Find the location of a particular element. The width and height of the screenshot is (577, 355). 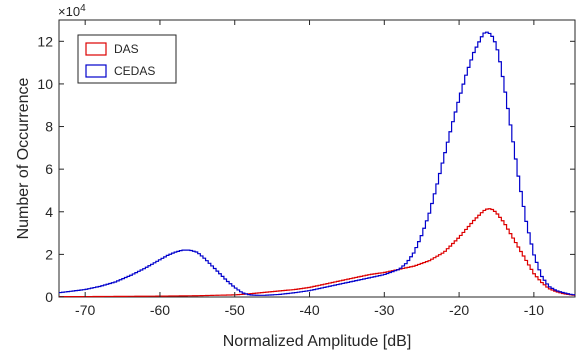

y-axis-label: Number of Occurrence is located at coordinates (23, 158).